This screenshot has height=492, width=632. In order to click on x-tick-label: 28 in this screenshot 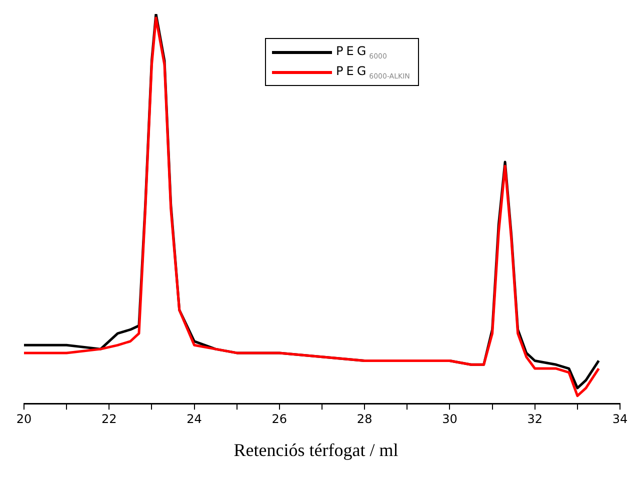, I will do `click(364, 419)`.